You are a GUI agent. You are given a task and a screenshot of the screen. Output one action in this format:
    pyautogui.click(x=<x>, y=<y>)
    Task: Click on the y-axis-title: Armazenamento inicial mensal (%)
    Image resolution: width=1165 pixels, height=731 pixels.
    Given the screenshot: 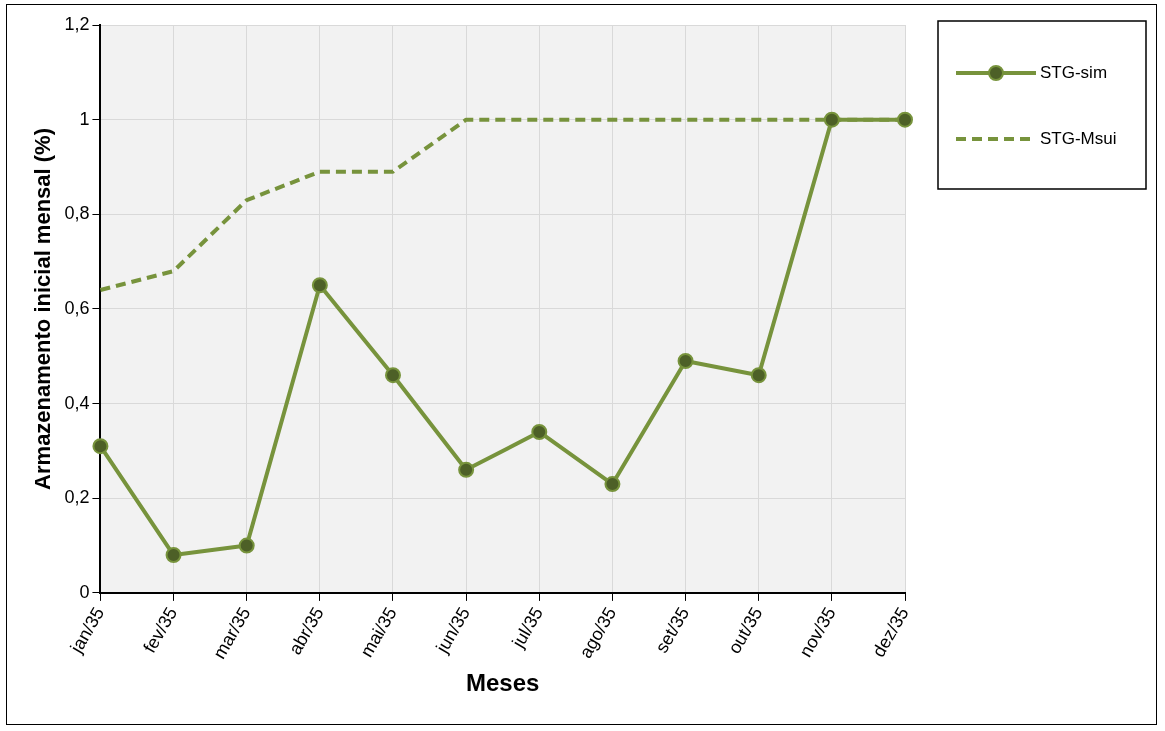 What is the action you would take?
    pyautogui.click(x=43, y=309)
    